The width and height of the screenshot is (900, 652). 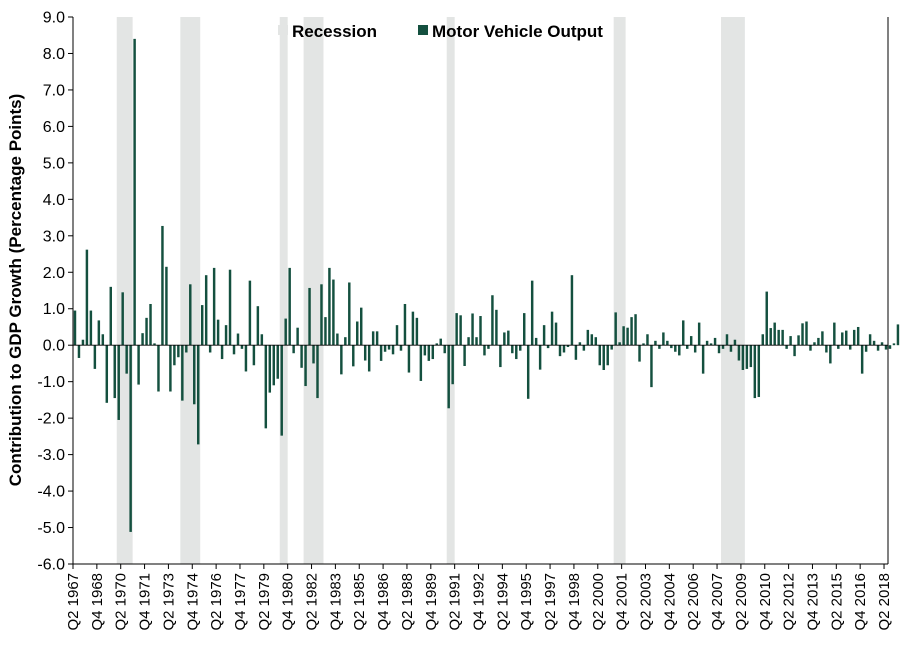 I want to click on y-tick-label: 0.0, so click(x=54, y=346).